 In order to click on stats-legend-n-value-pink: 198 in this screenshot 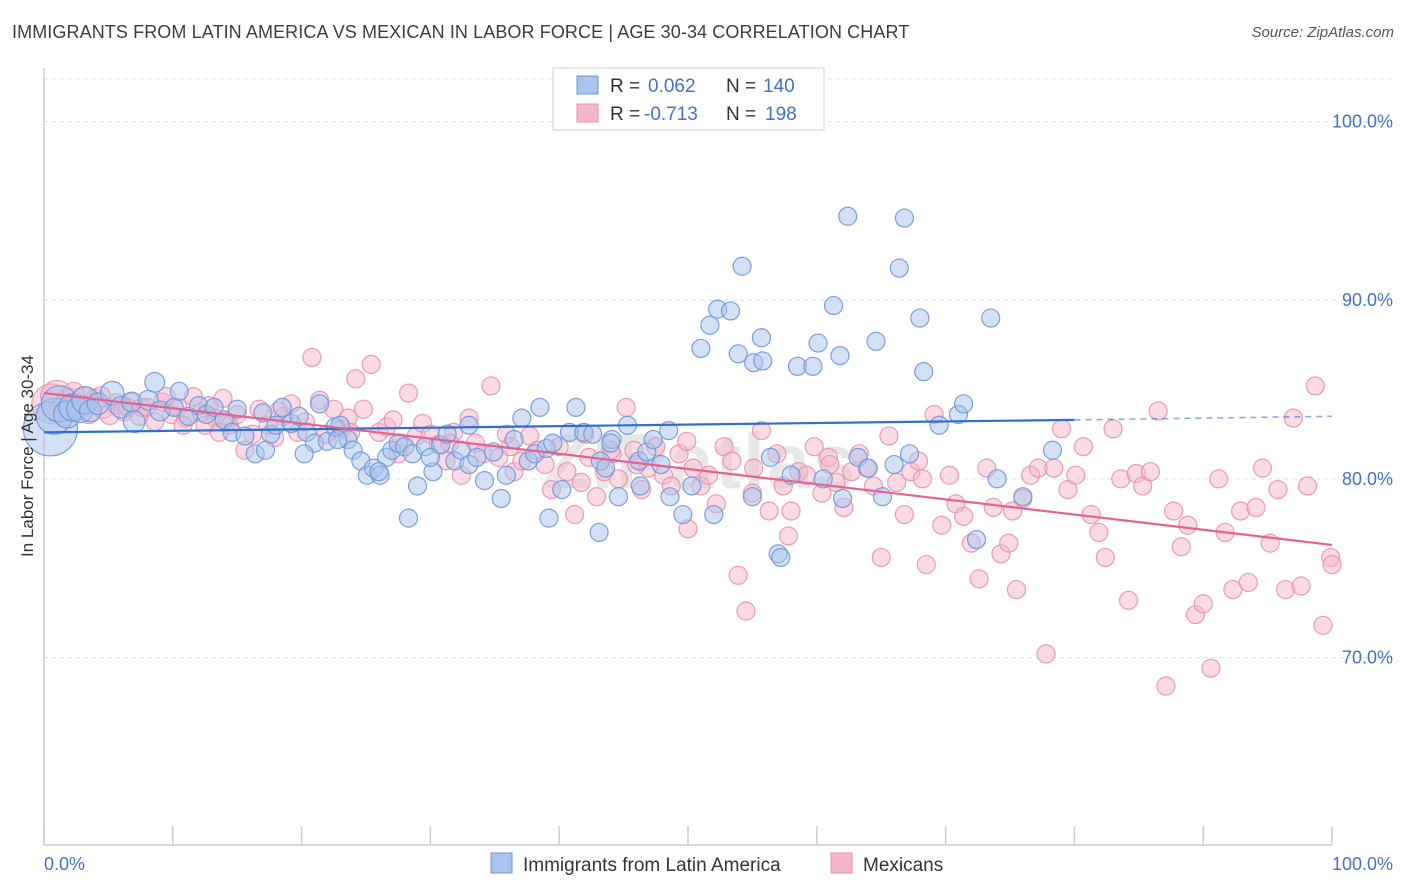, I will do `click(781, 114)`.